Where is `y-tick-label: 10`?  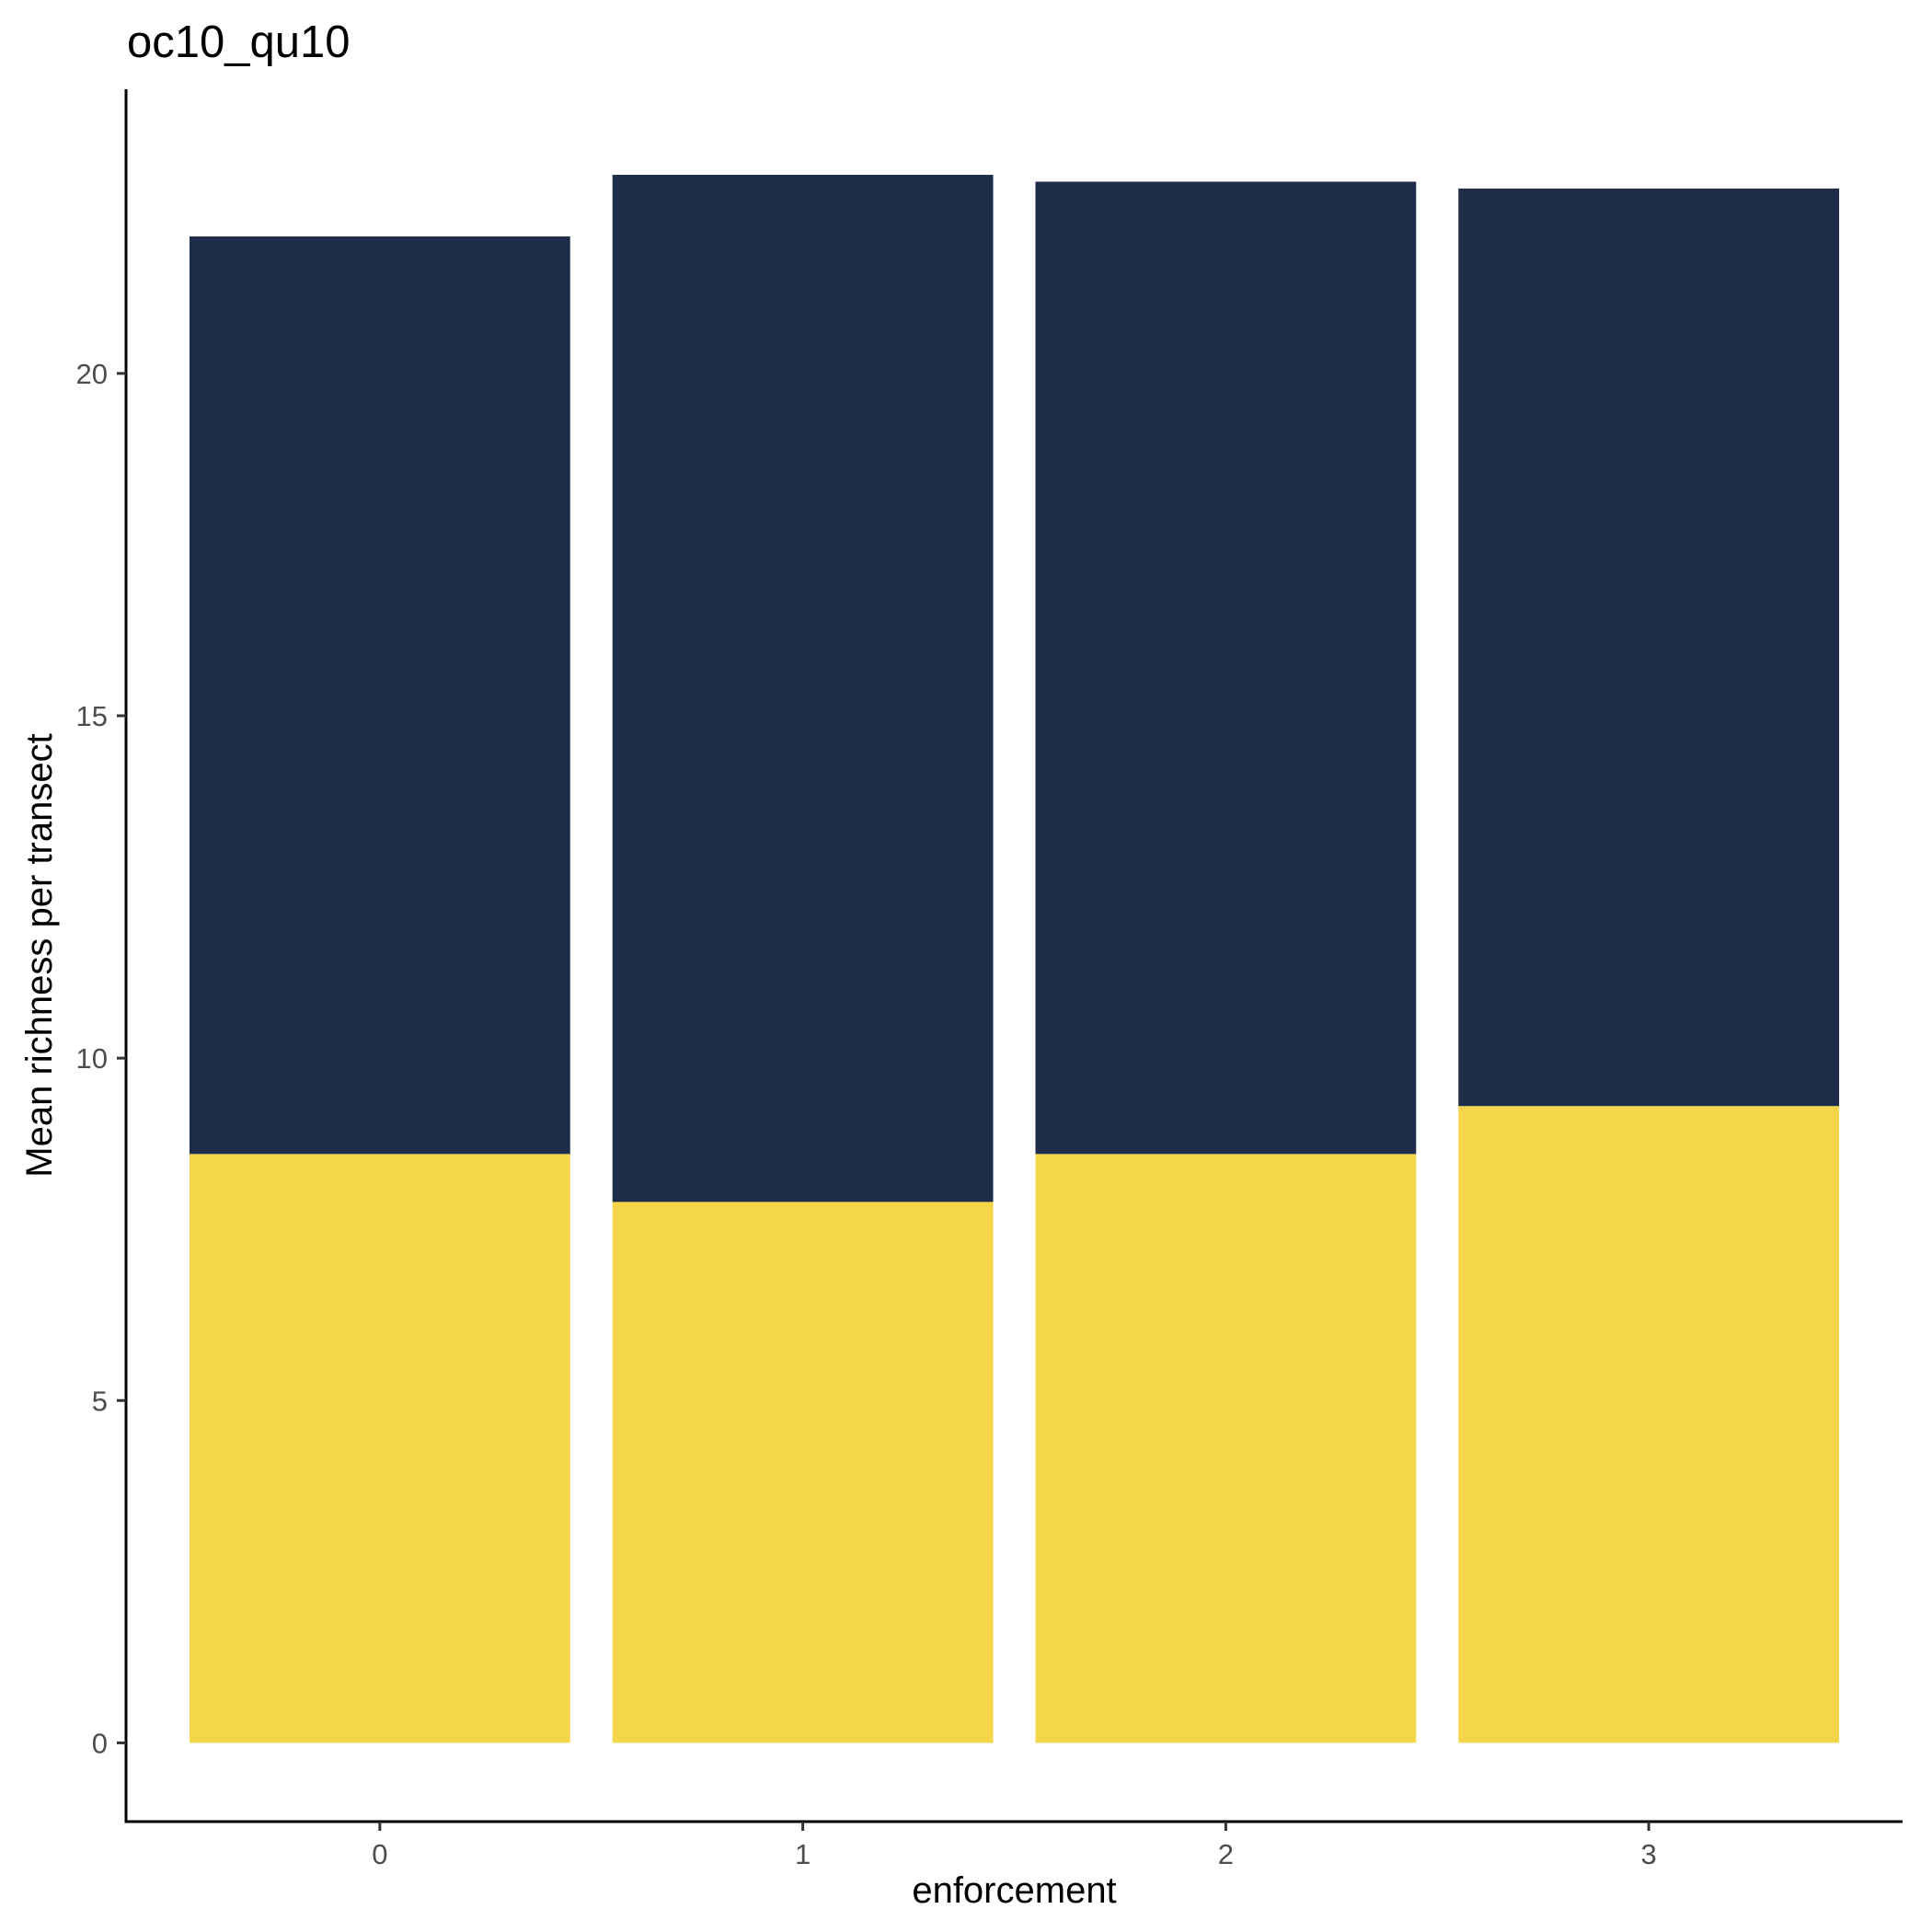 y-tick-label: 10 is located at coordinates (92, 1058).